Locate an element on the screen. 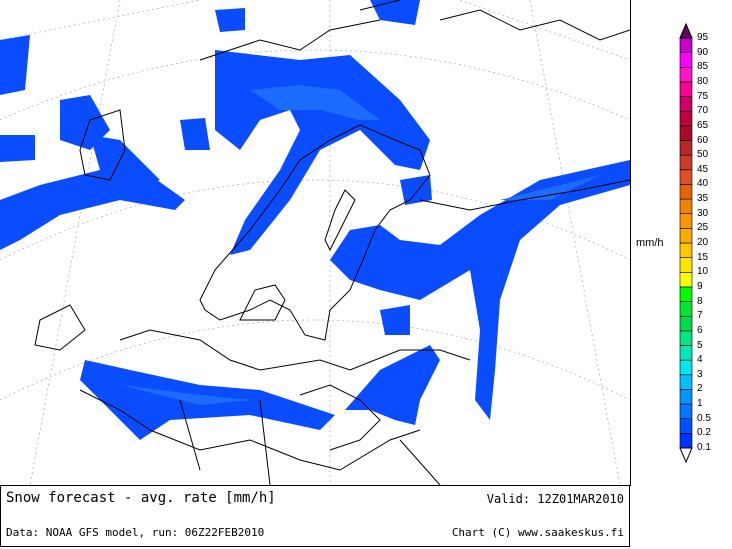  legend-label: 8 is located at coordinates (700, 301).